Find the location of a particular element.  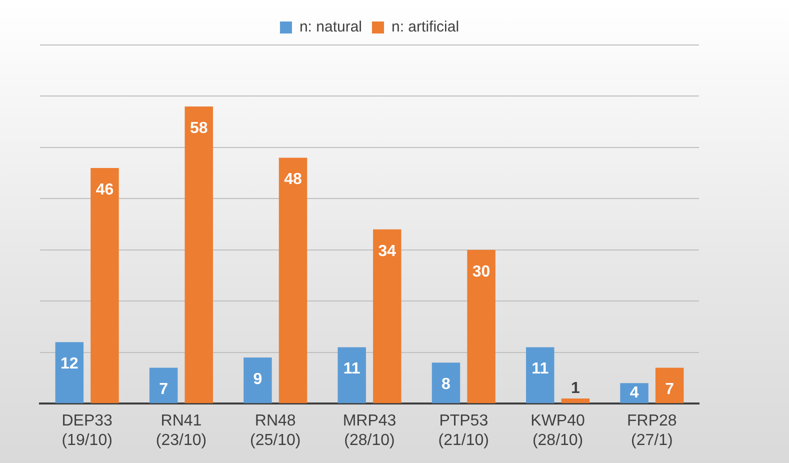

data-label: 4 is located at coordinates (634, 393).